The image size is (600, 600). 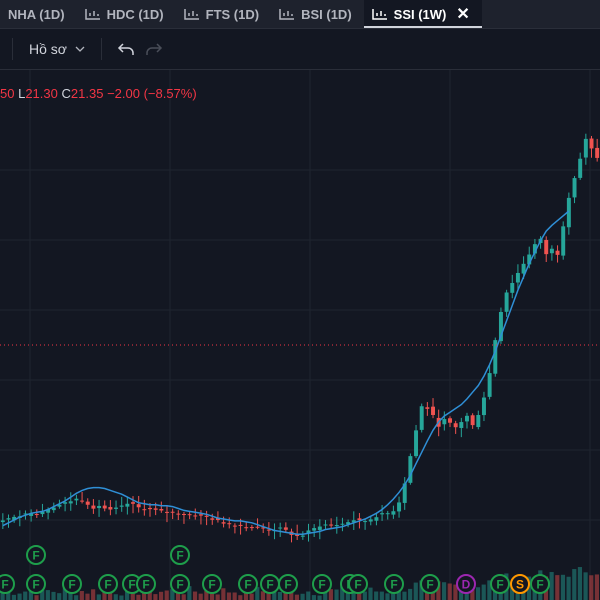 What do you see at coordinates (38, 14) in the screenshot?
I see `tab-nha: NHA (1D)` at bounding box center [38, 14].